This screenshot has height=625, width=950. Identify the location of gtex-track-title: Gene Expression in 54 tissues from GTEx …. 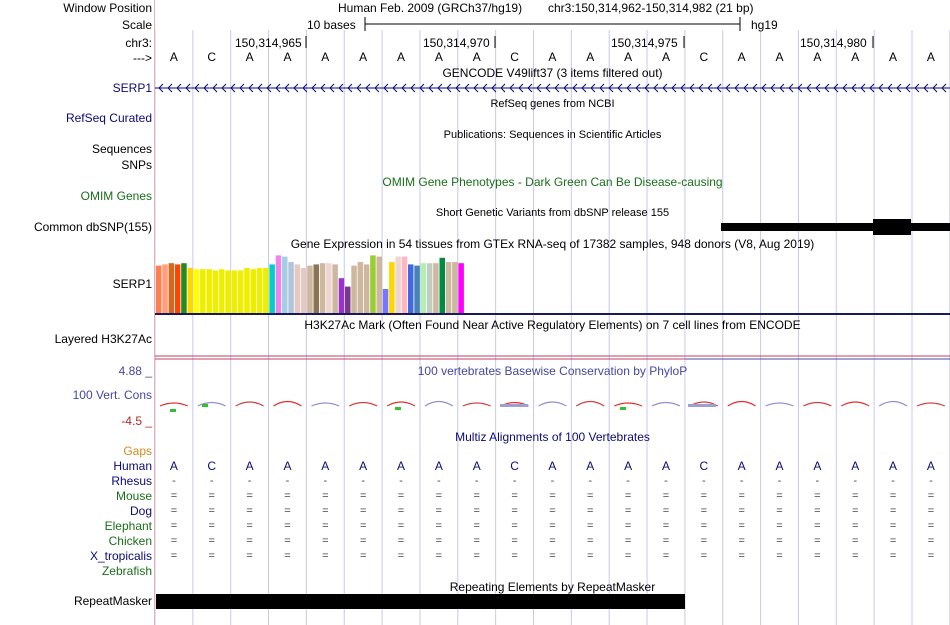
(552, 244).